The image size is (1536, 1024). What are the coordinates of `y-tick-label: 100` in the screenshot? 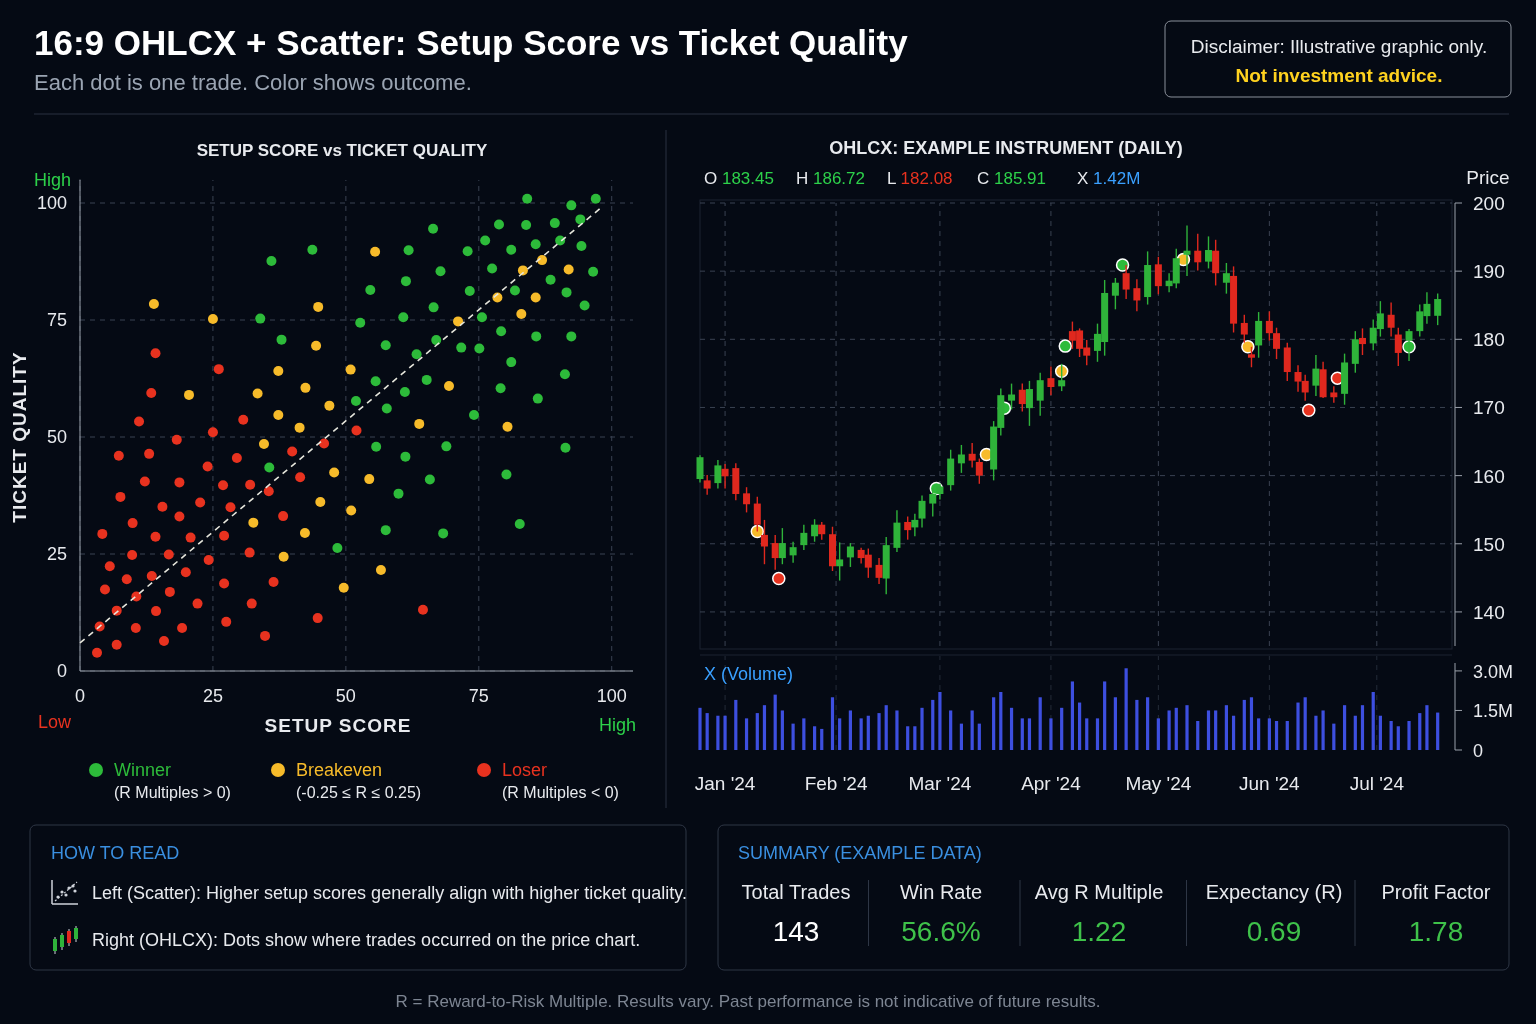 It's located at (51, 203).